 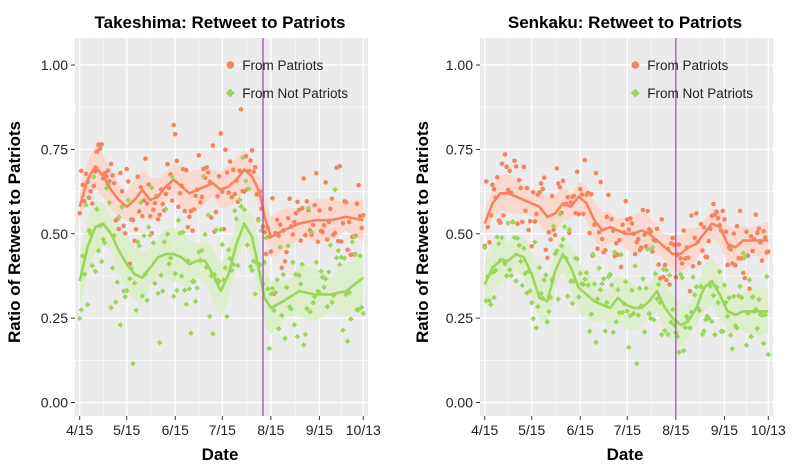 What do you see at coordinates (422, 232) in the screenshot?
I see `senkaku-y-axis-title: Ratio of Retweet to Patriots` at bounding box center [422, 232].